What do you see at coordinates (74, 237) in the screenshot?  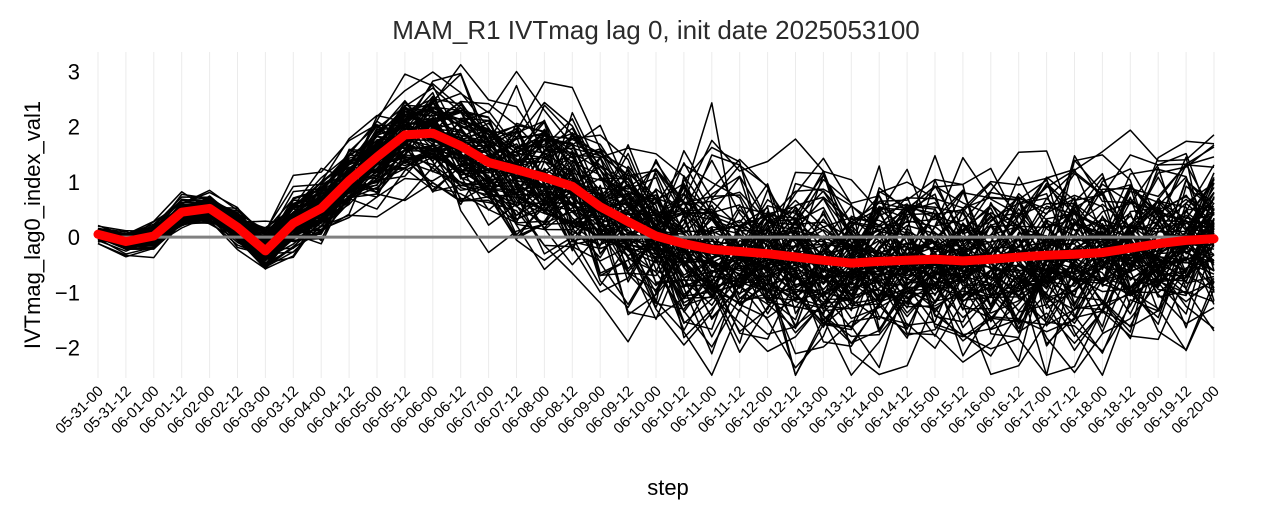 I see `y-tick-label: 0` at bounding box center [74, 237].